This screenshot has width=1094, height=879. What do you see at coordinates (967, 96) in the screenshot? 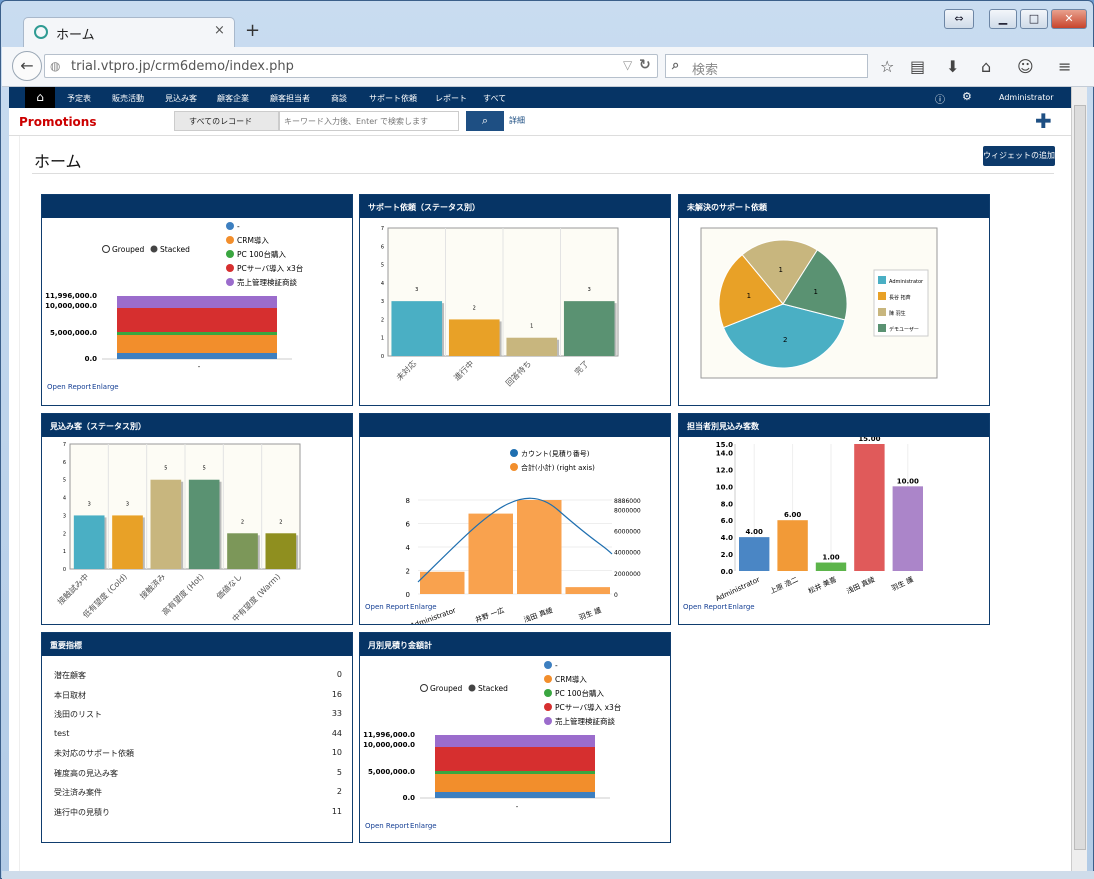
I see `gear-icon: ⚙` at bounding box center [967, 96].